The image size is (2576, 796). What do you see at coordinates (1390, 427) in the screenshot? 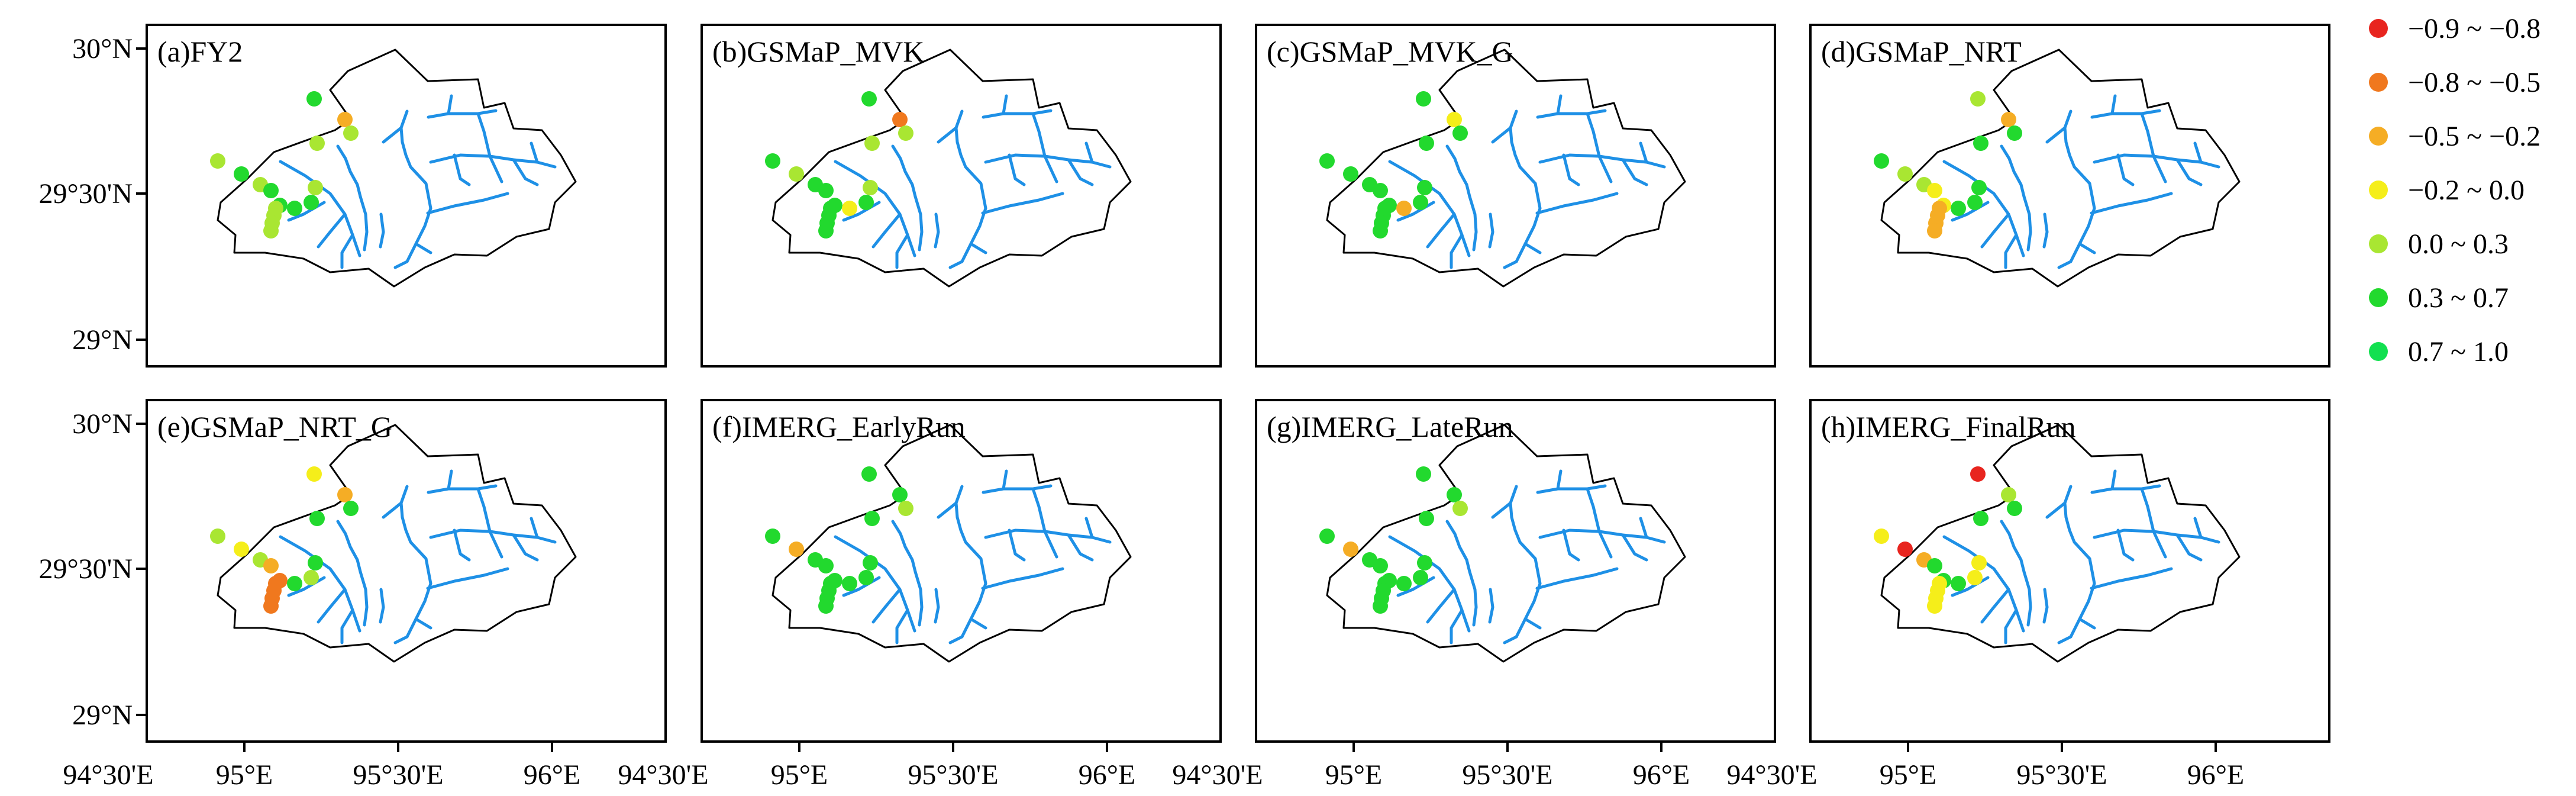
I see `panel-title: (g)IMERG_LateRun` at bounding box center [1390, 427].